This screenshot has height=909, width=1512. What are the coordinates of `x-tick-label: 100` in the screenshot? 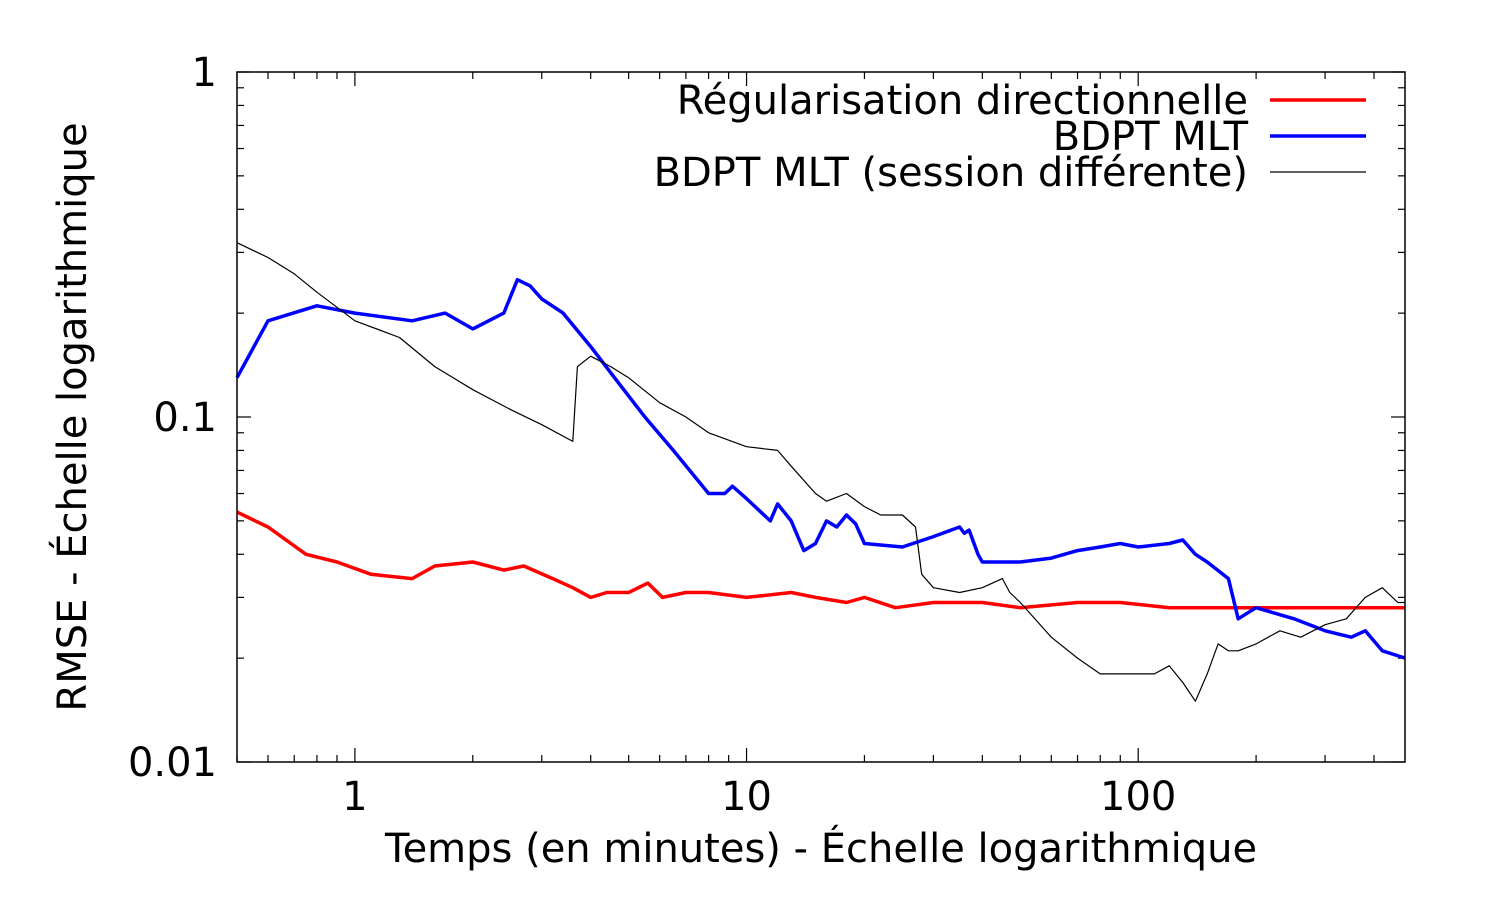 It's located at (1138, 797).